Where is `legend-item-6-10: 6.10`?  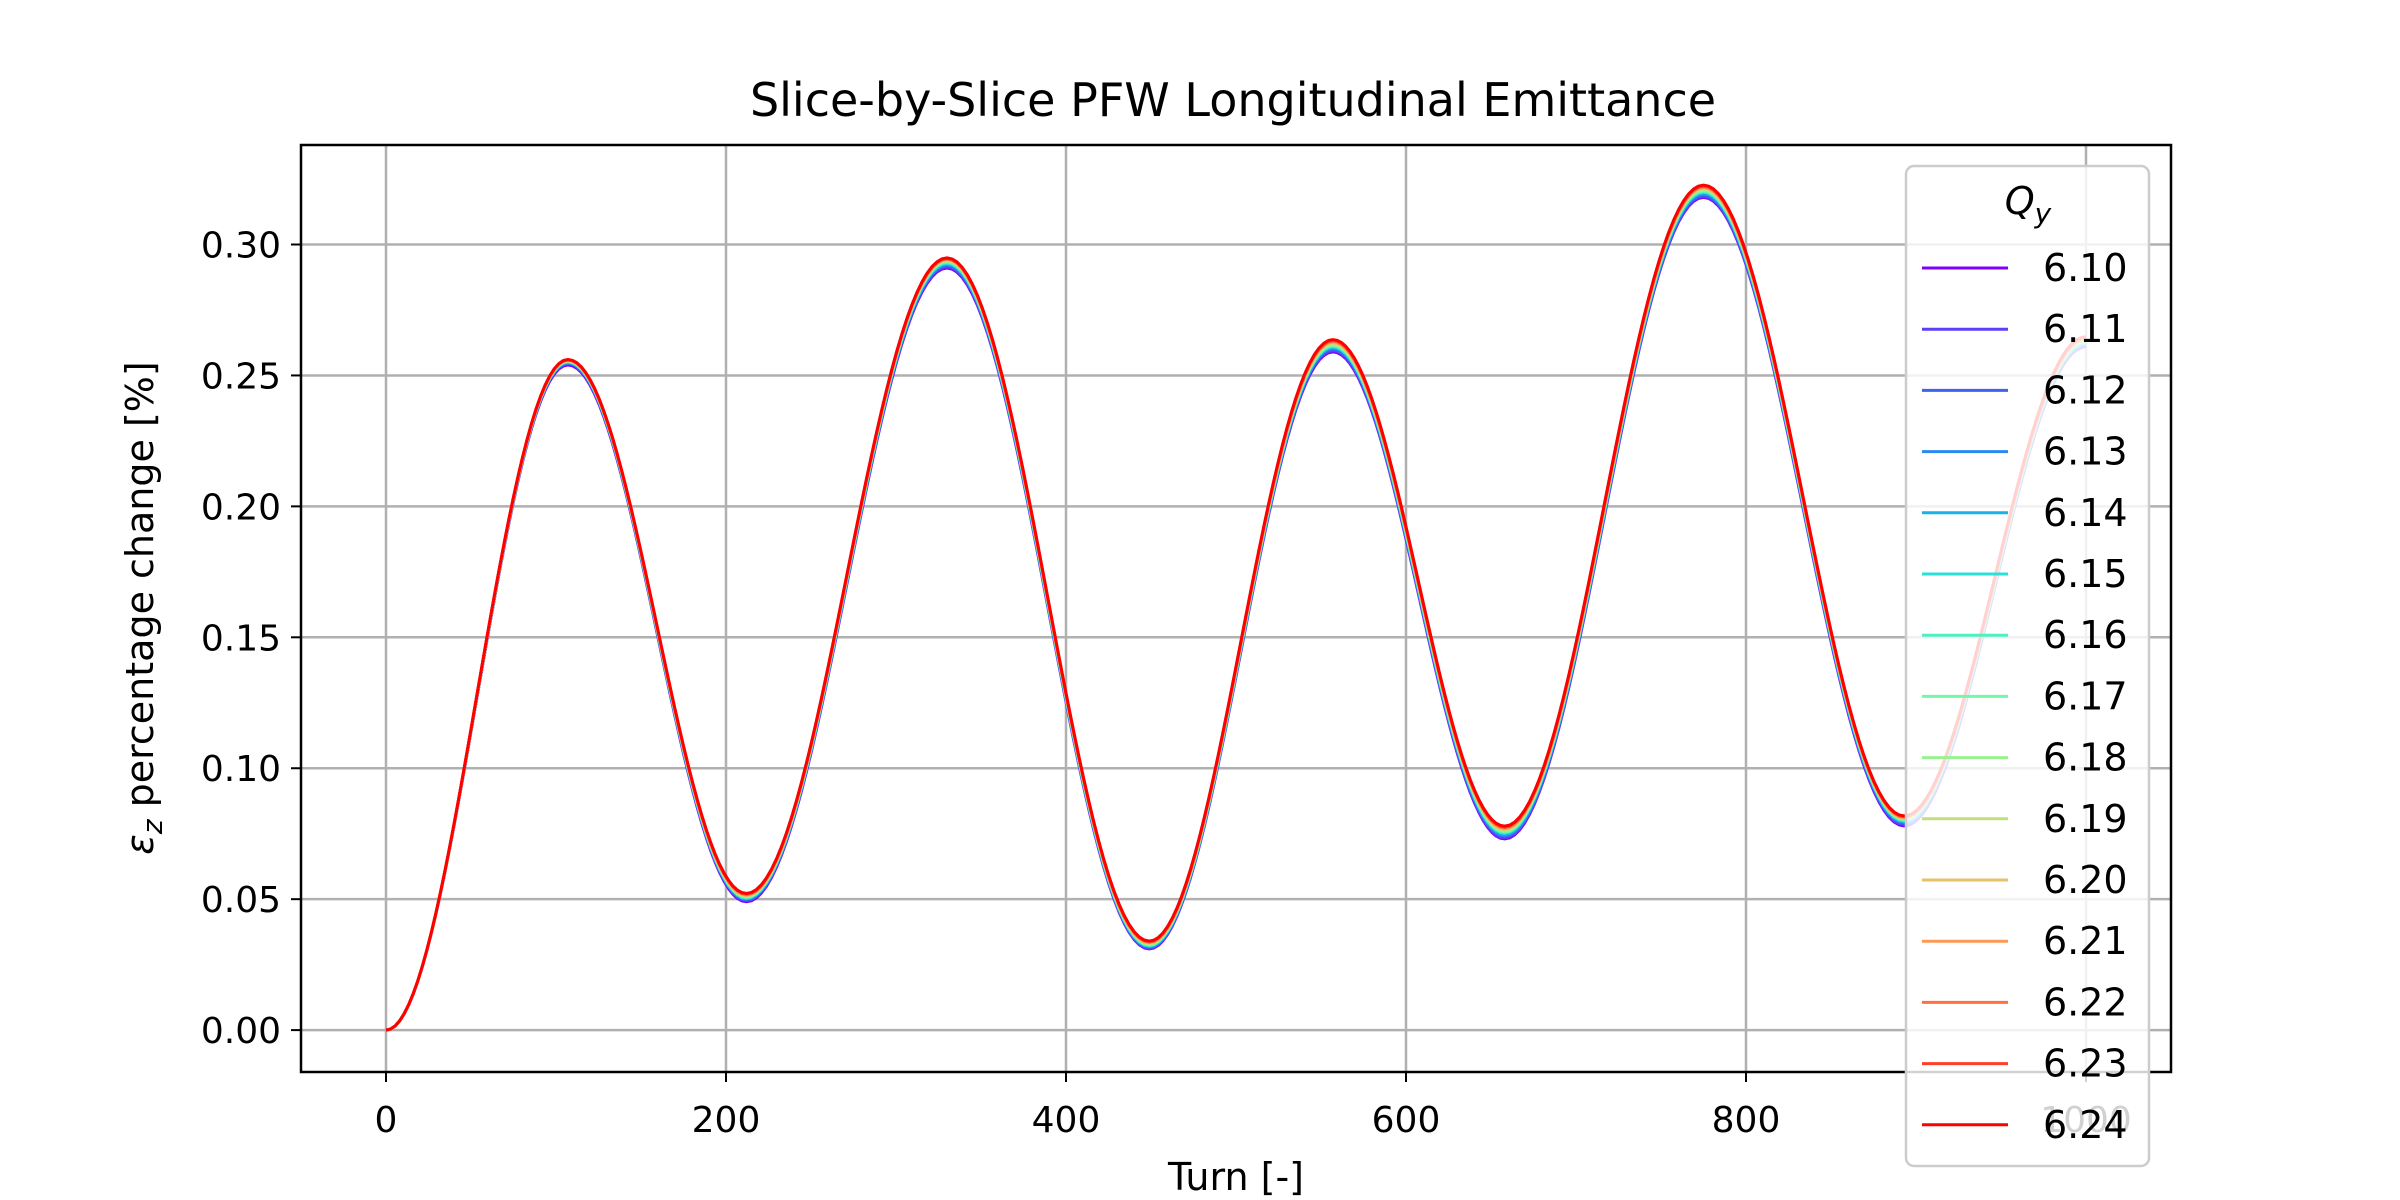
legend-item-6-10: 6.10 is located at coordinates (2025, 268).